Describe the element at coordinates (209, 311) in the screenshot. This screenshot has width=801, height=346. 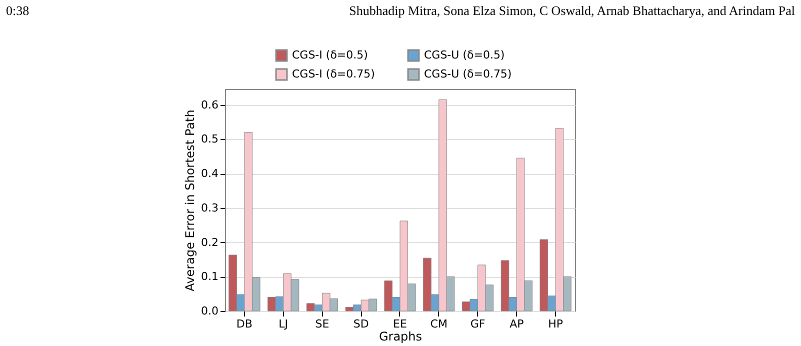
I see `y-tick-label: 0.0` at that location.